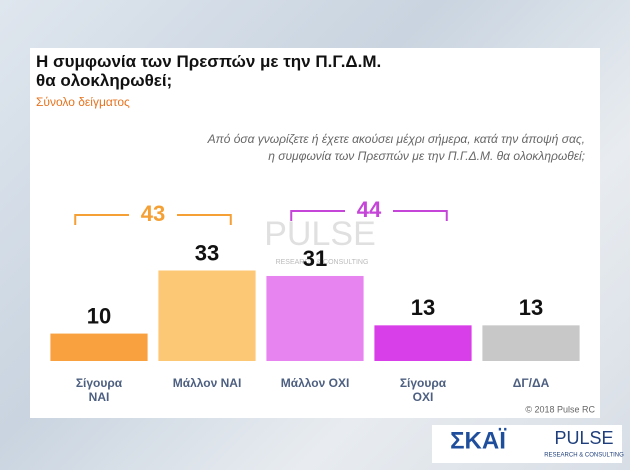 The height and width of the screenshot is (470, 630). I want to click on copyright: © 2018 Pulse RC, so click(560, 409).